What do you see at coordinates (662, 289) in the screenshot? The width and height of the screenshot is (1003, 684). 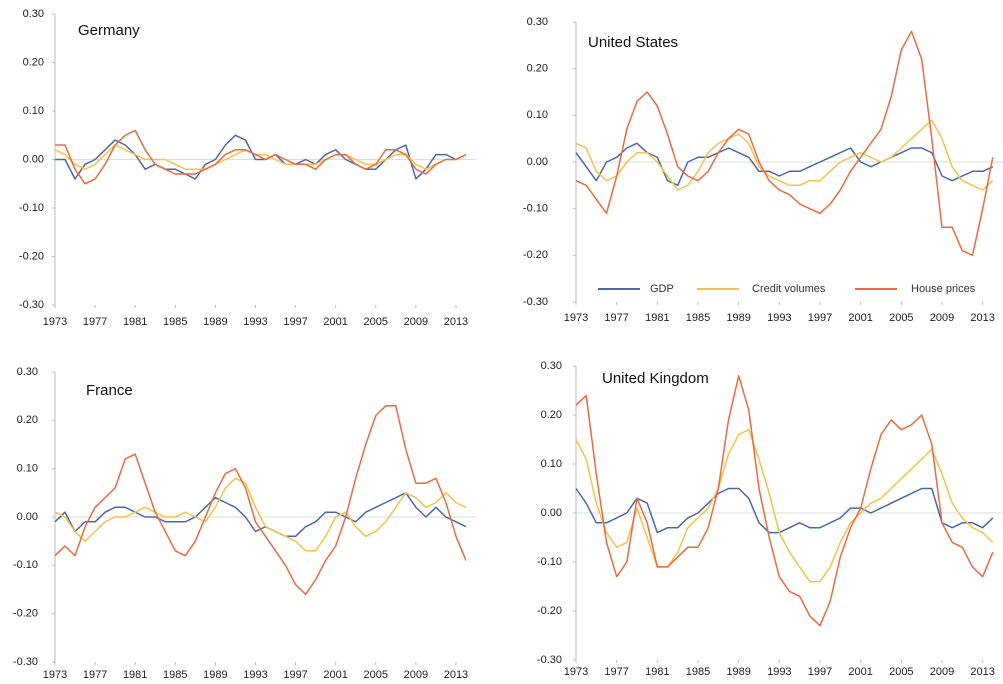 I see `legend-label: GDP` at bounding box center [662, 289].